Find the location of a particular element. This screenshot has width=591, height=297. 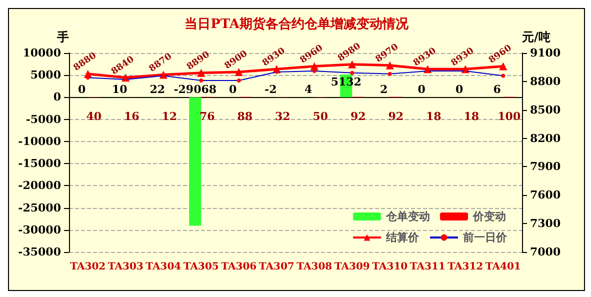

y2-tick-label: 8500 is located at coordinates (545, 109).